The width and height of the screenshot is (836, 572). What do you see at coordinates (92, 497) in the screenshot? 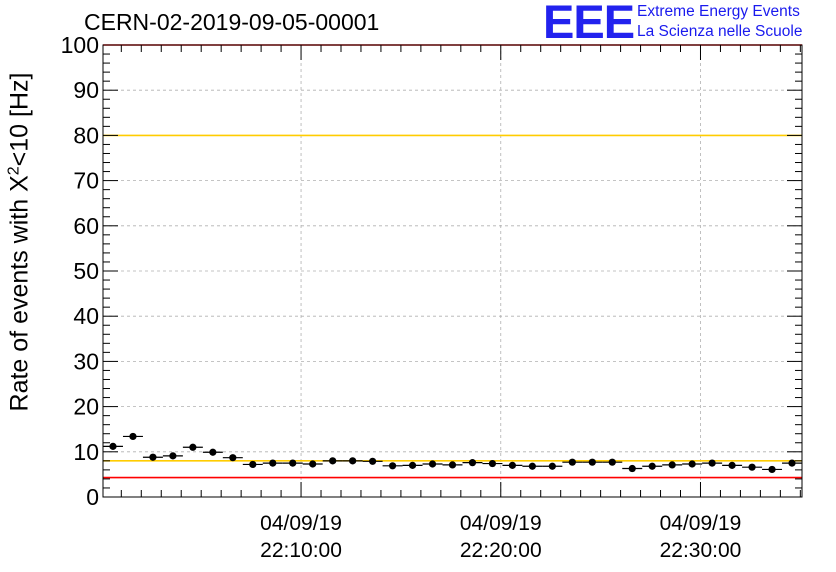
I see `y-tick-label: 0` at bounding box center [92, 497].